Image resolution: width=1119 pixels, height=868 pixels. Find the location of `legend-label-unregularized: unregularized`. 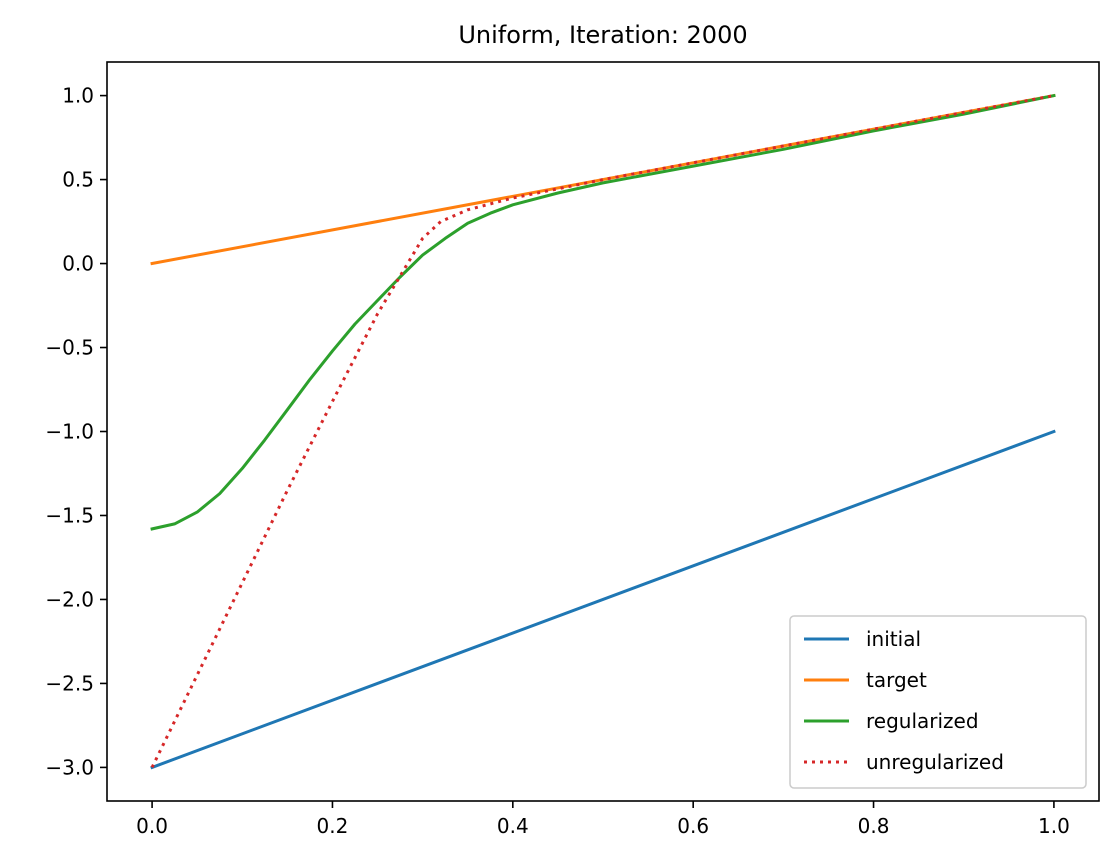

legend-label-unregularized: unregularized is located at coordinates (935, 762).